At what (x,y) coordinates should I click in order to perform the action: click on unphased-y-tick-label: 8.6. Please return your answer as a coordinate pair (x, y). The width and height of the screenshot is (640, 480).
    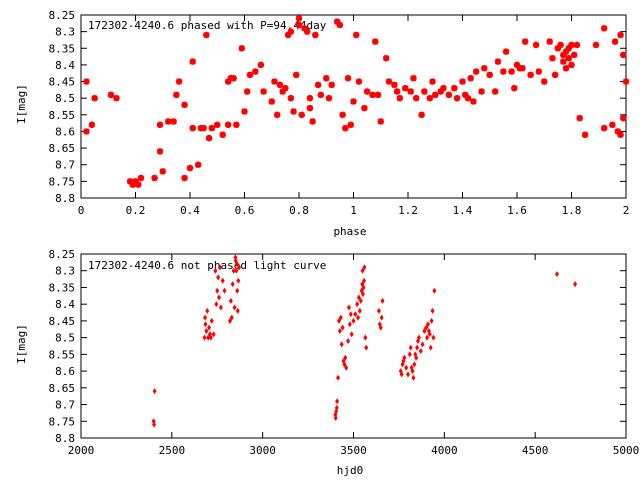
    Looking at the image, I should click on (65, 371).